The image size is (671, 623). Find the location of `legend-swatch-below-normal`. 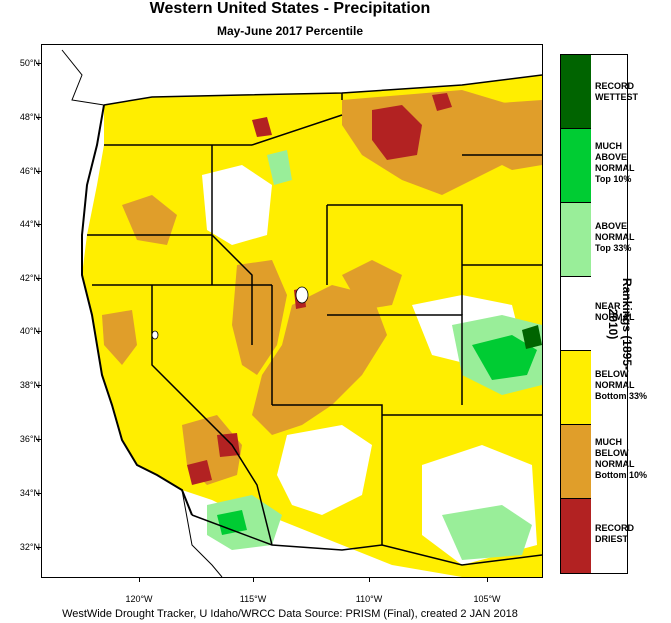

legend-swatch-below-normal is located at coordinates (576, 388).